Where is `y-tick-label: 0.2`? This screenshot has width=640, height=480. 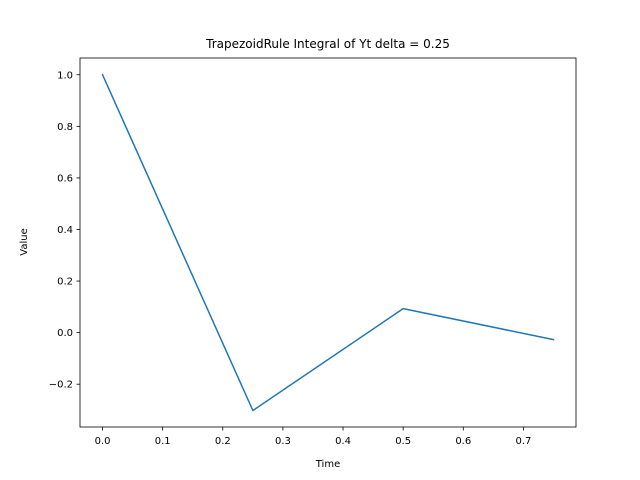 y-tick-label: 0.2 is located at coordinates (65, 282).